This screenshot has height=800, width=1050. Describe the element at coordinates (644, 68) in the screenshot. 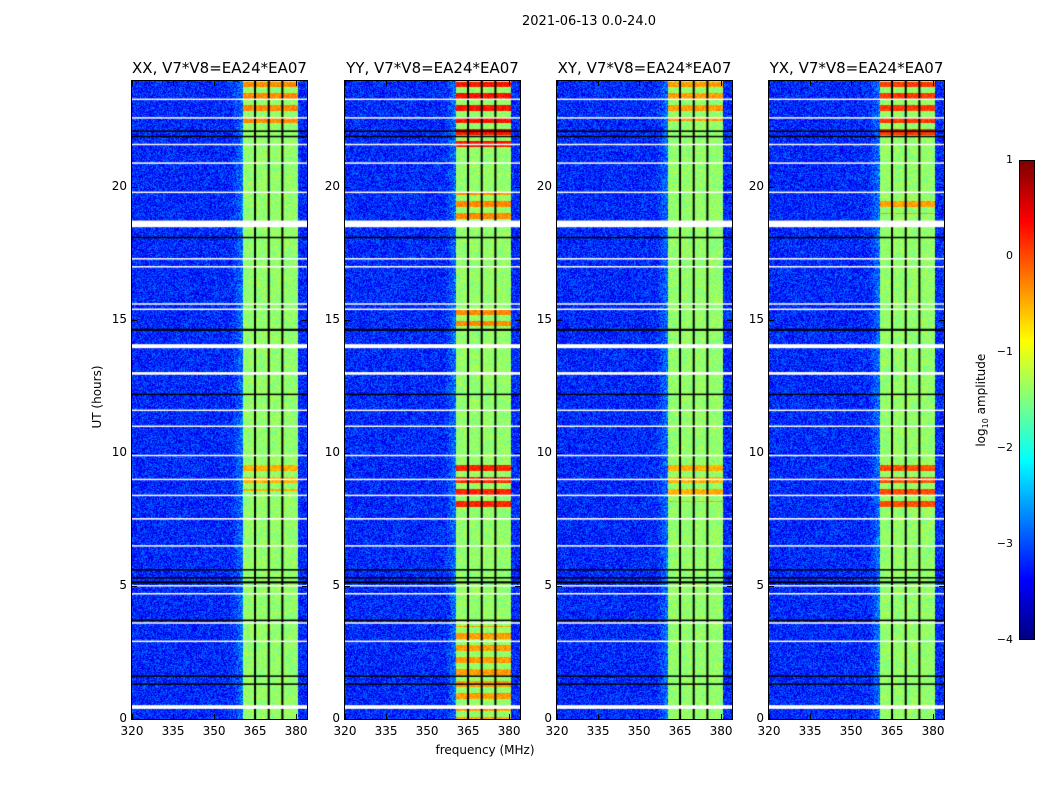

I see `panel-title-2: XY, V7*V8=EA24*EA07` at that location.